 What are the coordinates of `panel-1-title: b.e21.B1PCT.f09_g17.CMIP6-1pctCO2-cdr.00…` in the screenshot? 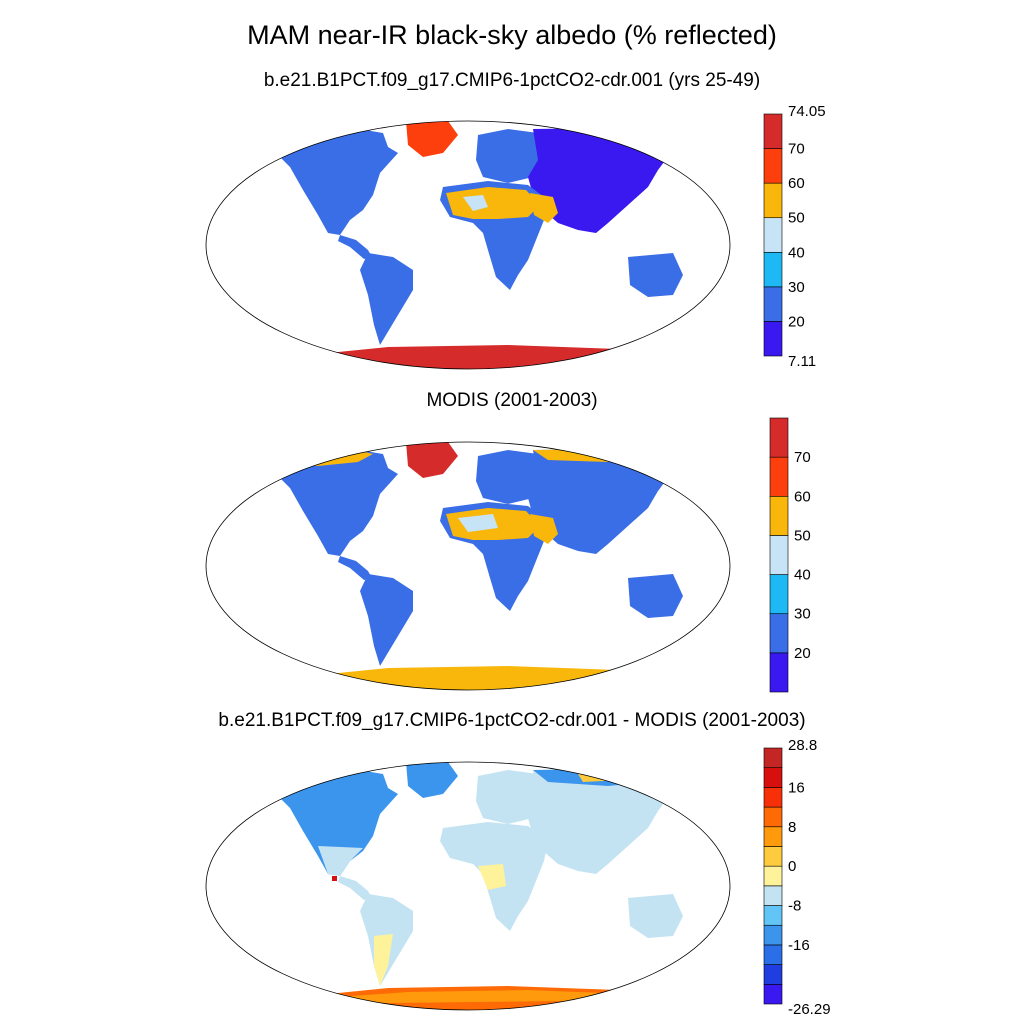 It's located at (512, 80).